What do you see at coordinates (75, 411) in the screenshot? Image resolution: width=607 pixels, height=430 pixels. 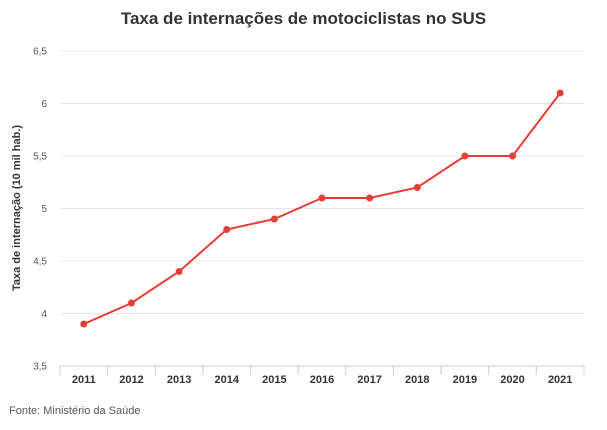 I see `source-note: Fonte: Ministério da Saúde` at bounding box center [75, 411].